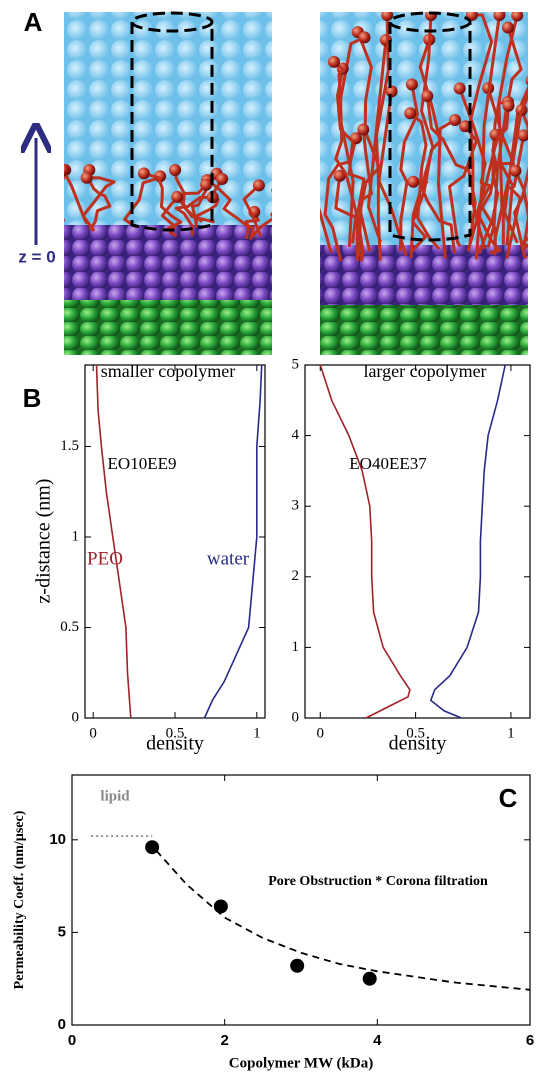 This screenshot has width=536, height=1078. I want to click on x-axis-label: density, so click(175, 744).